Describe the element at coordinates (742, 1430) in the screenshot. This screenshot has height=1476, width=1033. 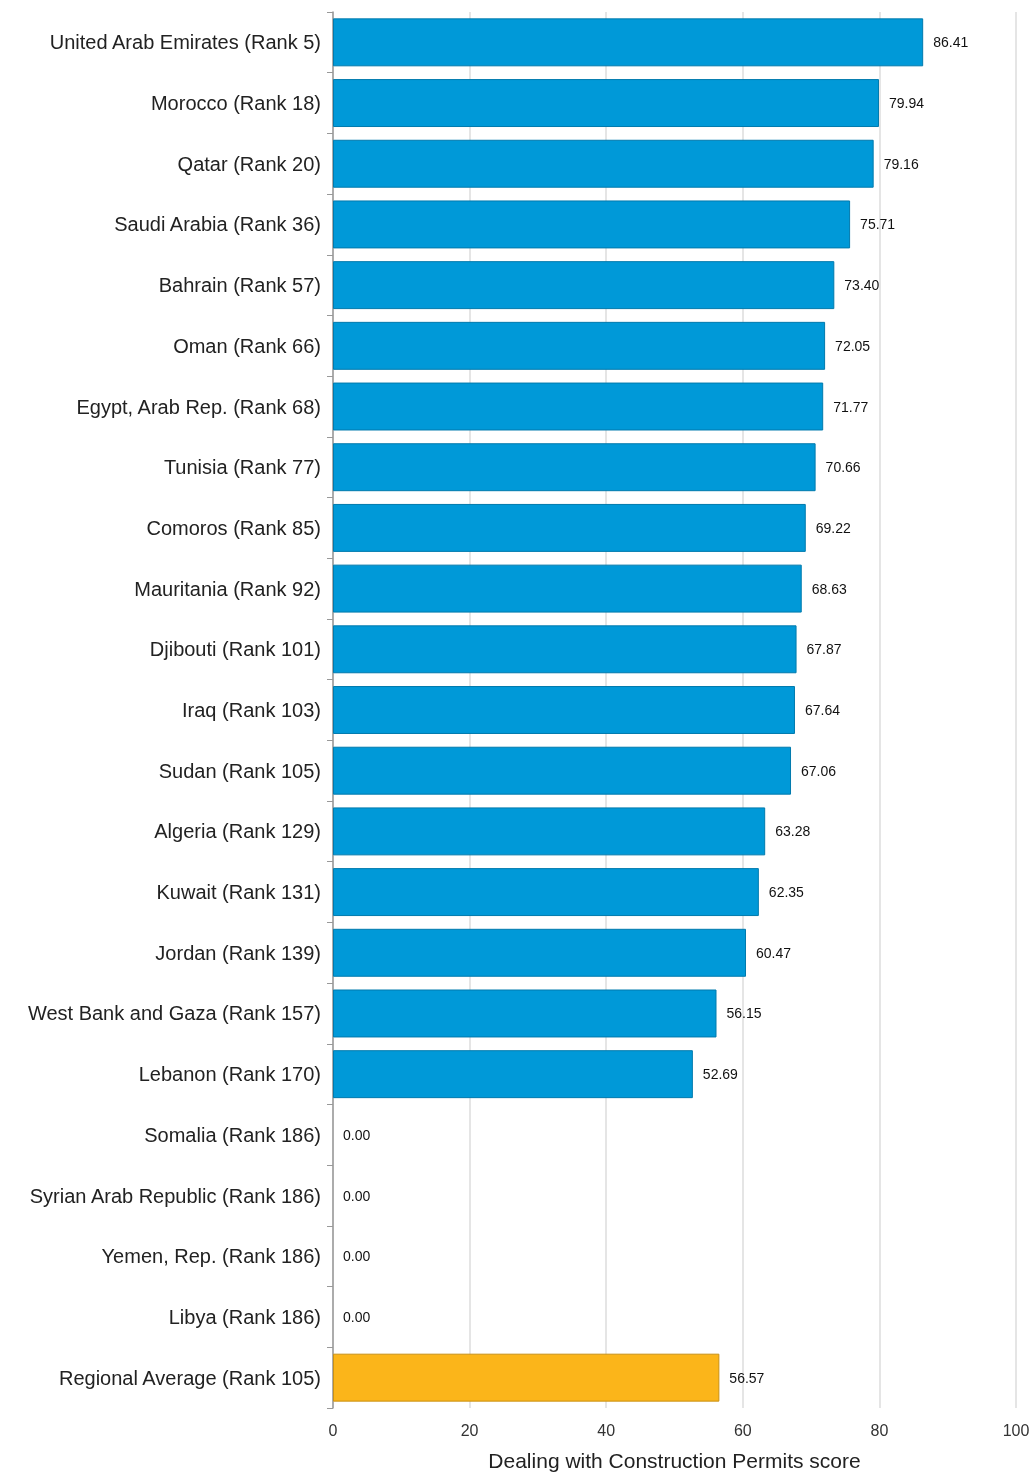
I see `x-tick-label: 60` at that location.